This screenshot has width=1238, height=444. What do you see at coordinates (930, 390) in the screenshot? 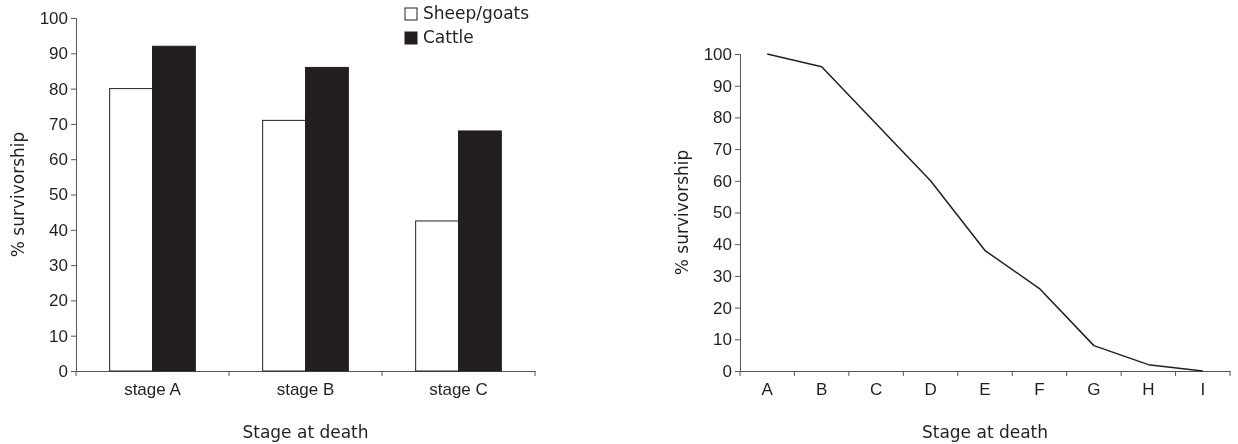
I see `x-tick-label: D` at bounding box center [930, 390].